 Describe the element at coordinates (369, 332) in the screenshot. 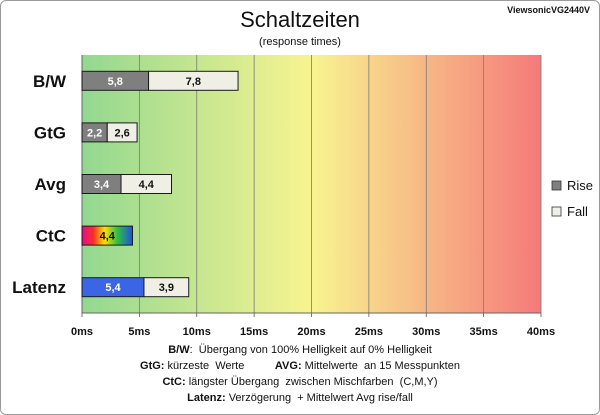

I see `x-tick-label: 25ms` at that location.